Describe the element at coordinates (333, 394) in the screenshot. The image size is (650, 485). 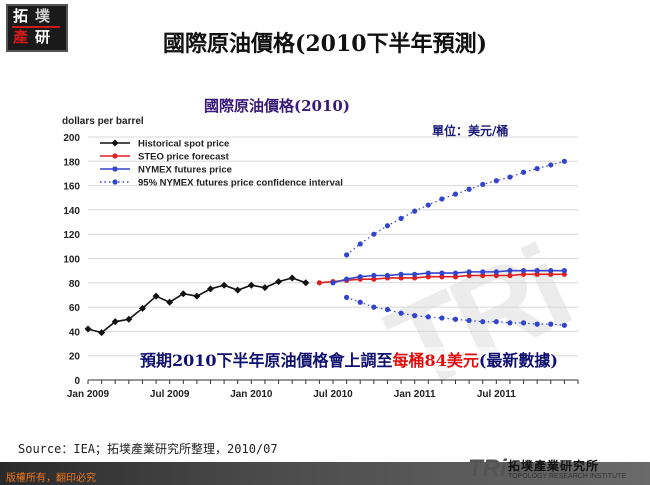
I see `x-tick-label: Jul 2010` at that location.